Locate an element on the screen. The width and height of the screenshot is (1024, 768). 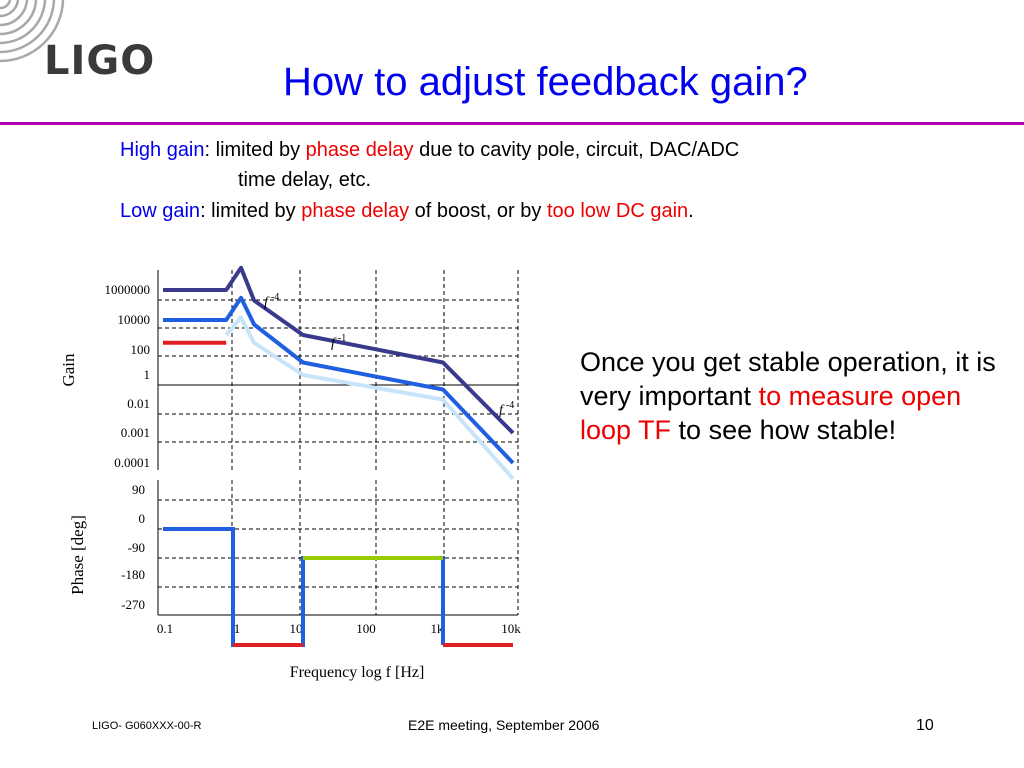
phase-y-tick-label: -90 is located at coordinates (136, 547).